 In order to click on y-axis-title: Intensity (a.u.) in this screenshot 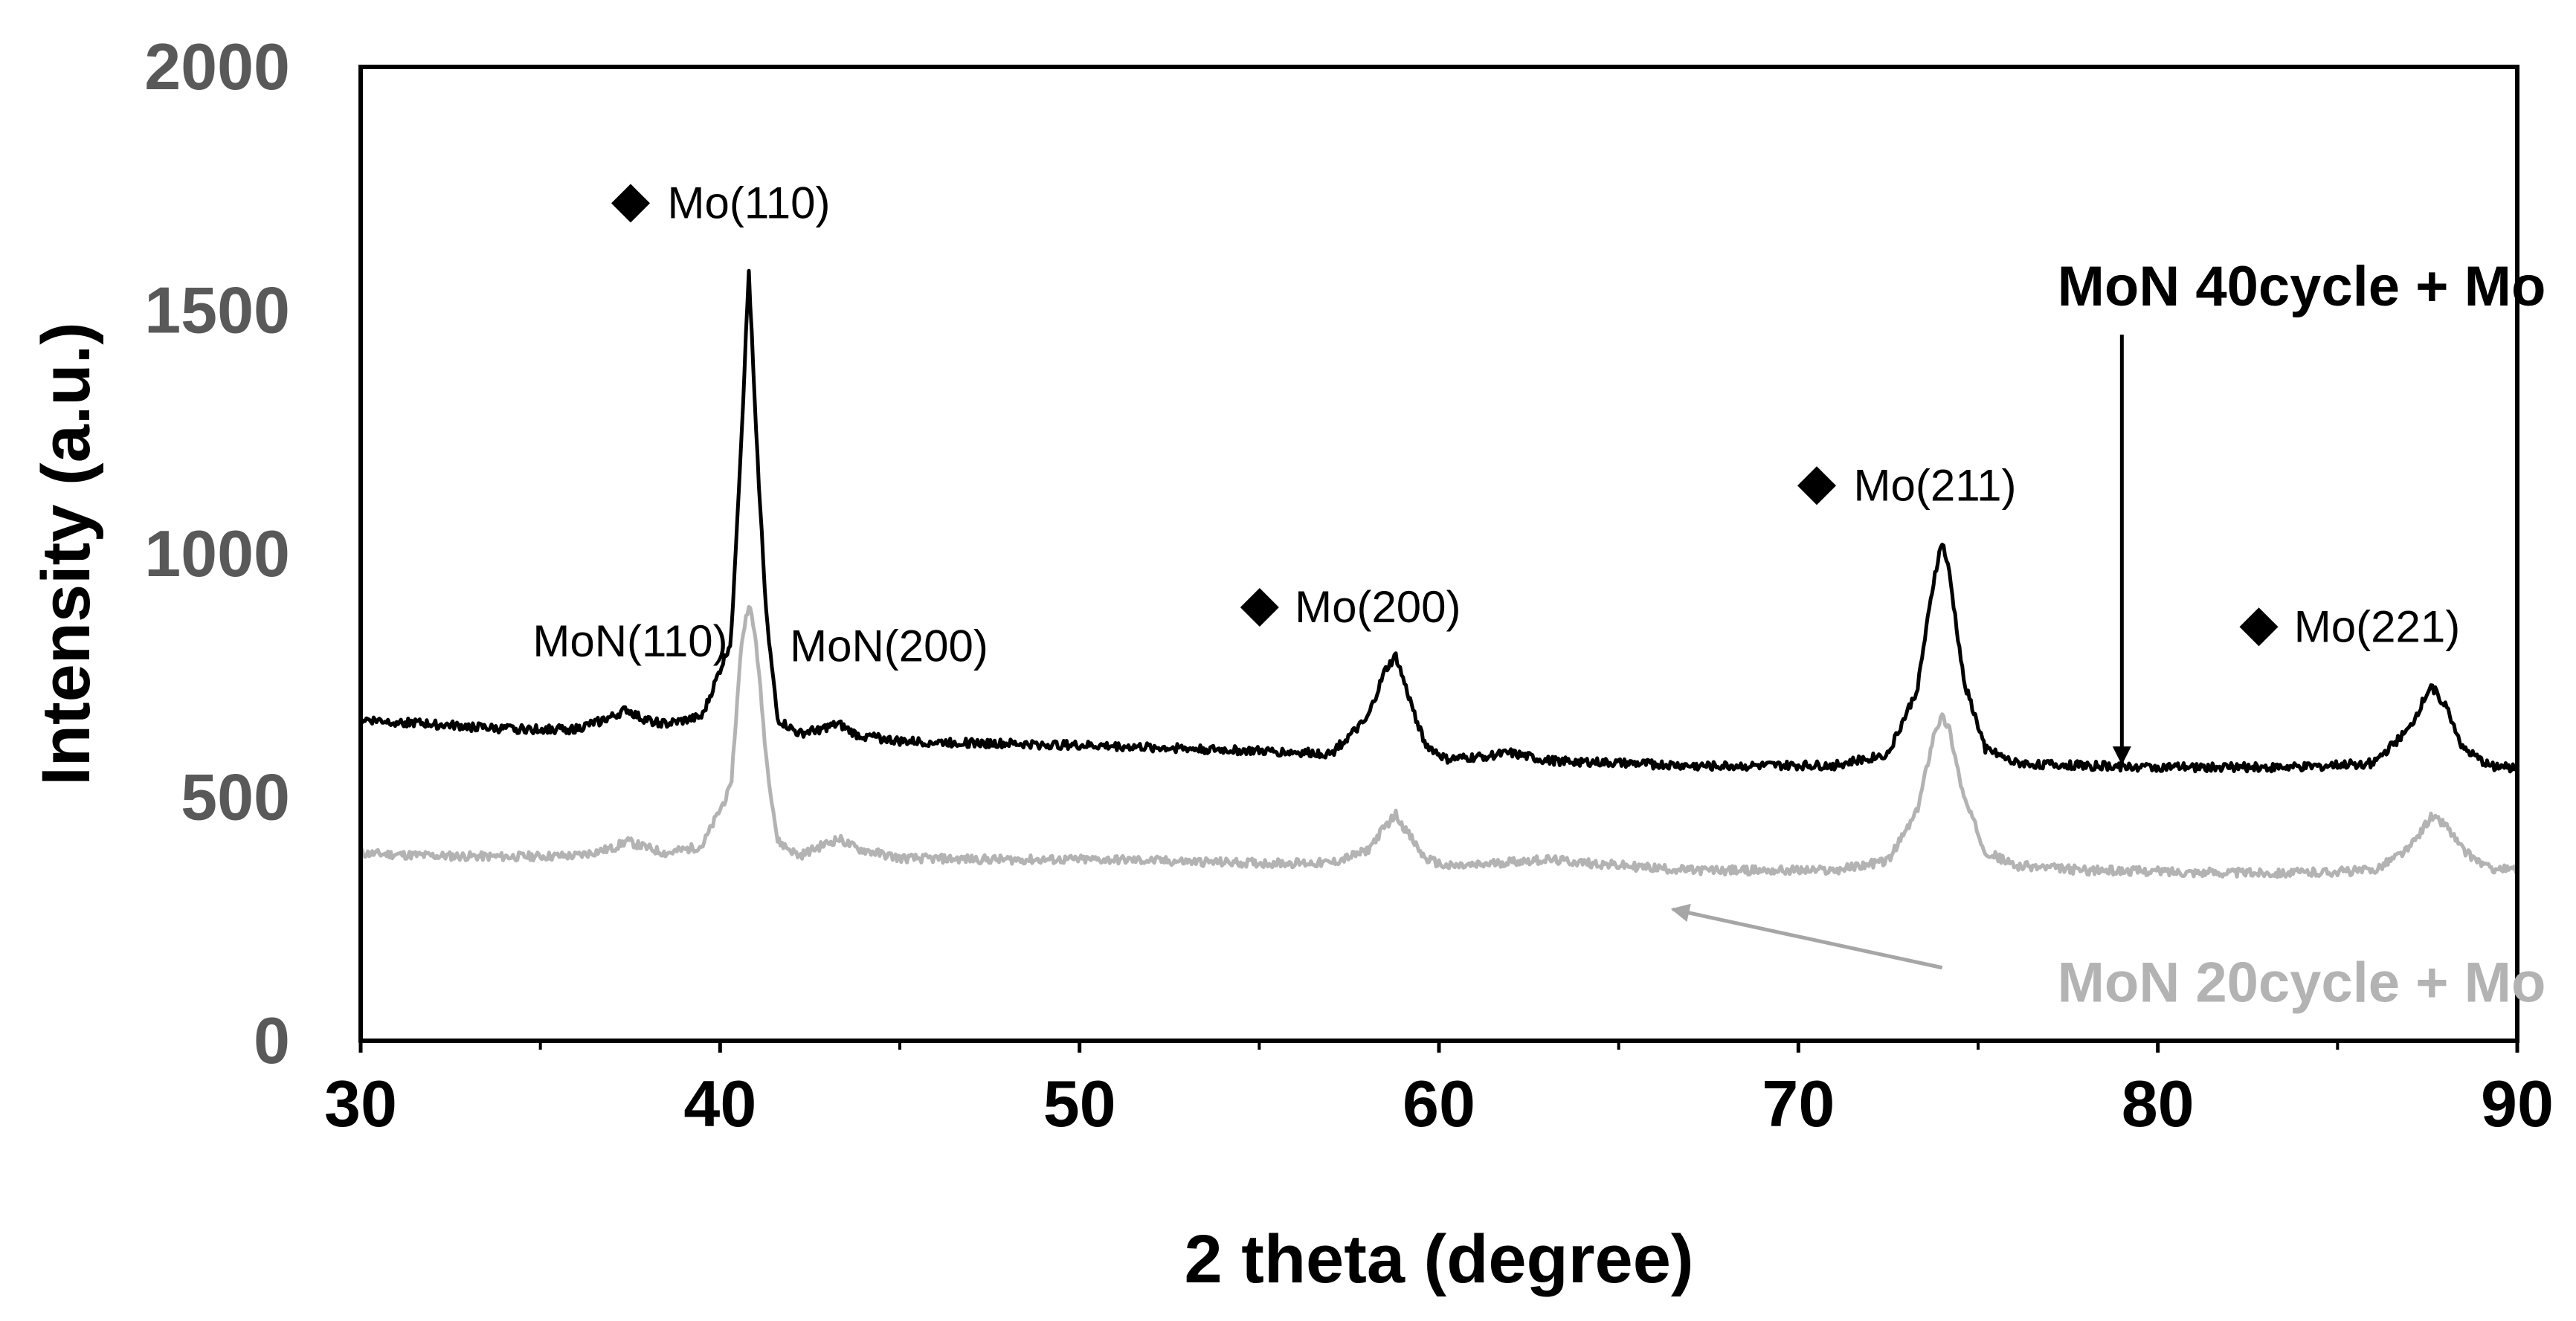, I will do `click(66, 554)`.